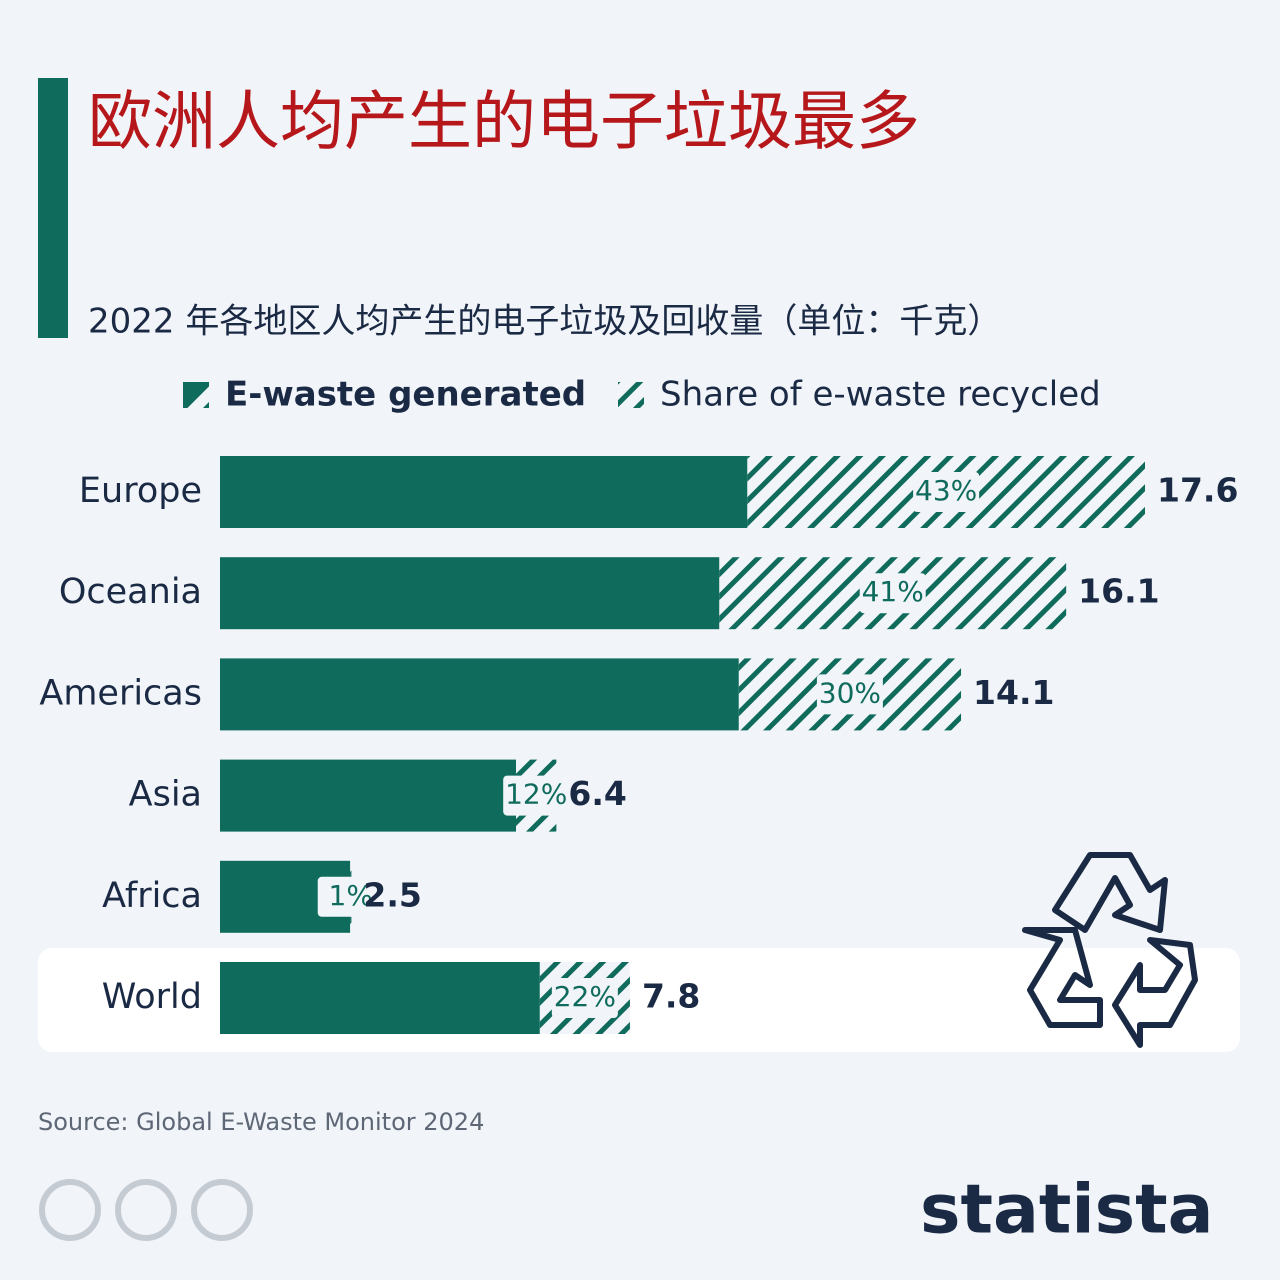 The height and width of the screenshot is (1280, 1280). Describe the element at coordinates (1197, 490) in the screenshot. I see `value-label: 17.6` at that location.